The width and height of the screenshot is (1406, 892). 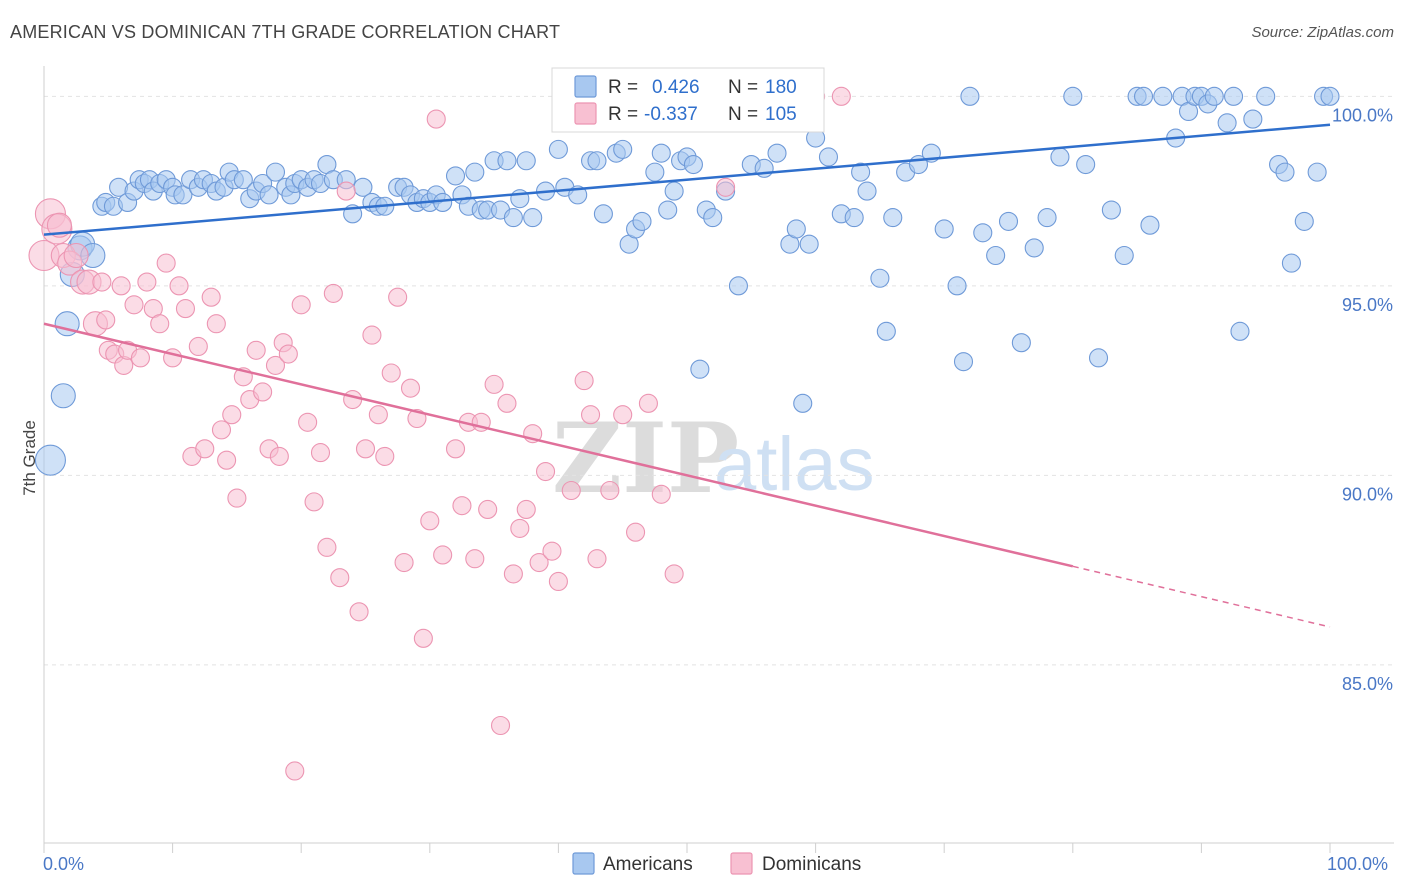 What do you see at coordinates (741, 863) in the screenshot?
I see `bottom-legend-swatch-dominicans` at bounding box center [741, 863].